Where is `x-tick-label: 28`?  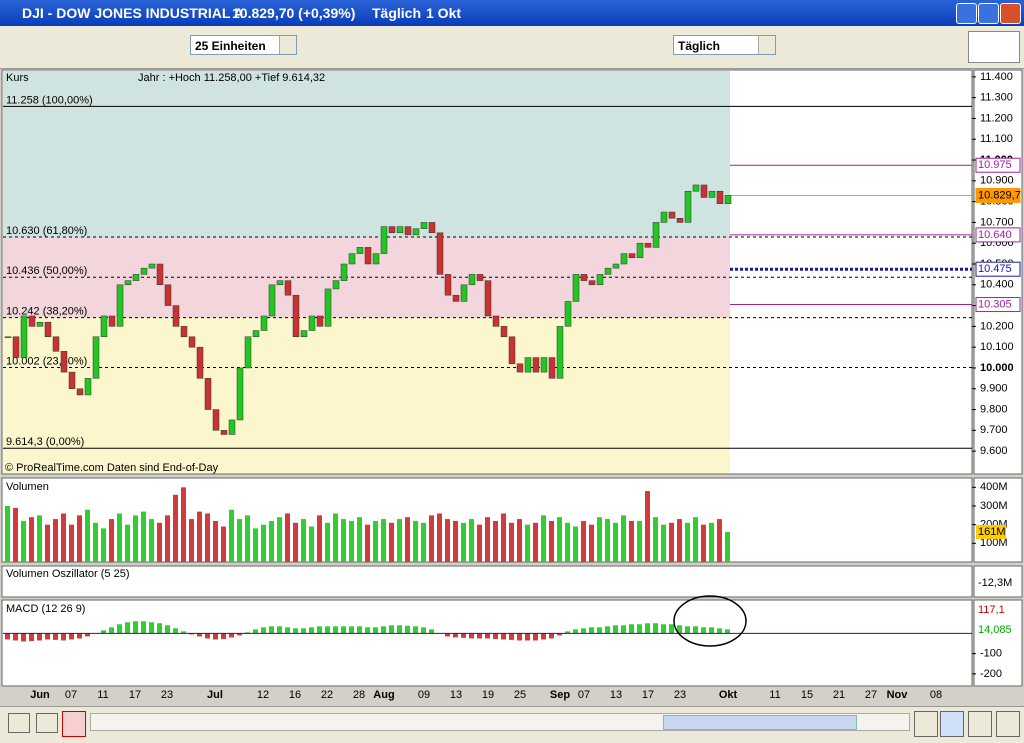 x-tick-label: 28 is located at coordinates (359, 695).